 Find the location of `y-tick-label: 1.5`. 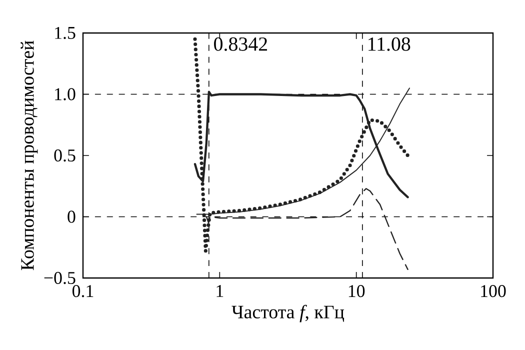

y-tick-label: 1.5 is located at coordinates (65, 33).